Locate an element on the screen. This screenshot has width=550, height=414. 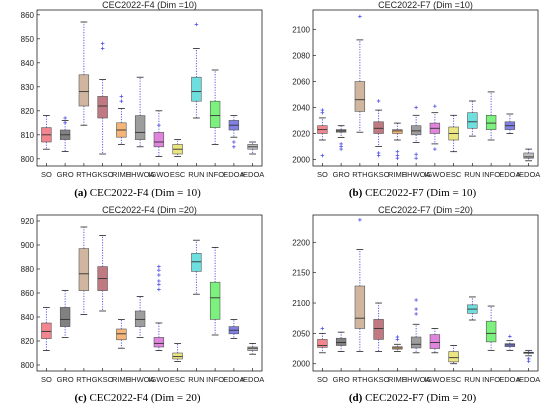
y-tick-label: 2150 is located at coordinates (301, 273).